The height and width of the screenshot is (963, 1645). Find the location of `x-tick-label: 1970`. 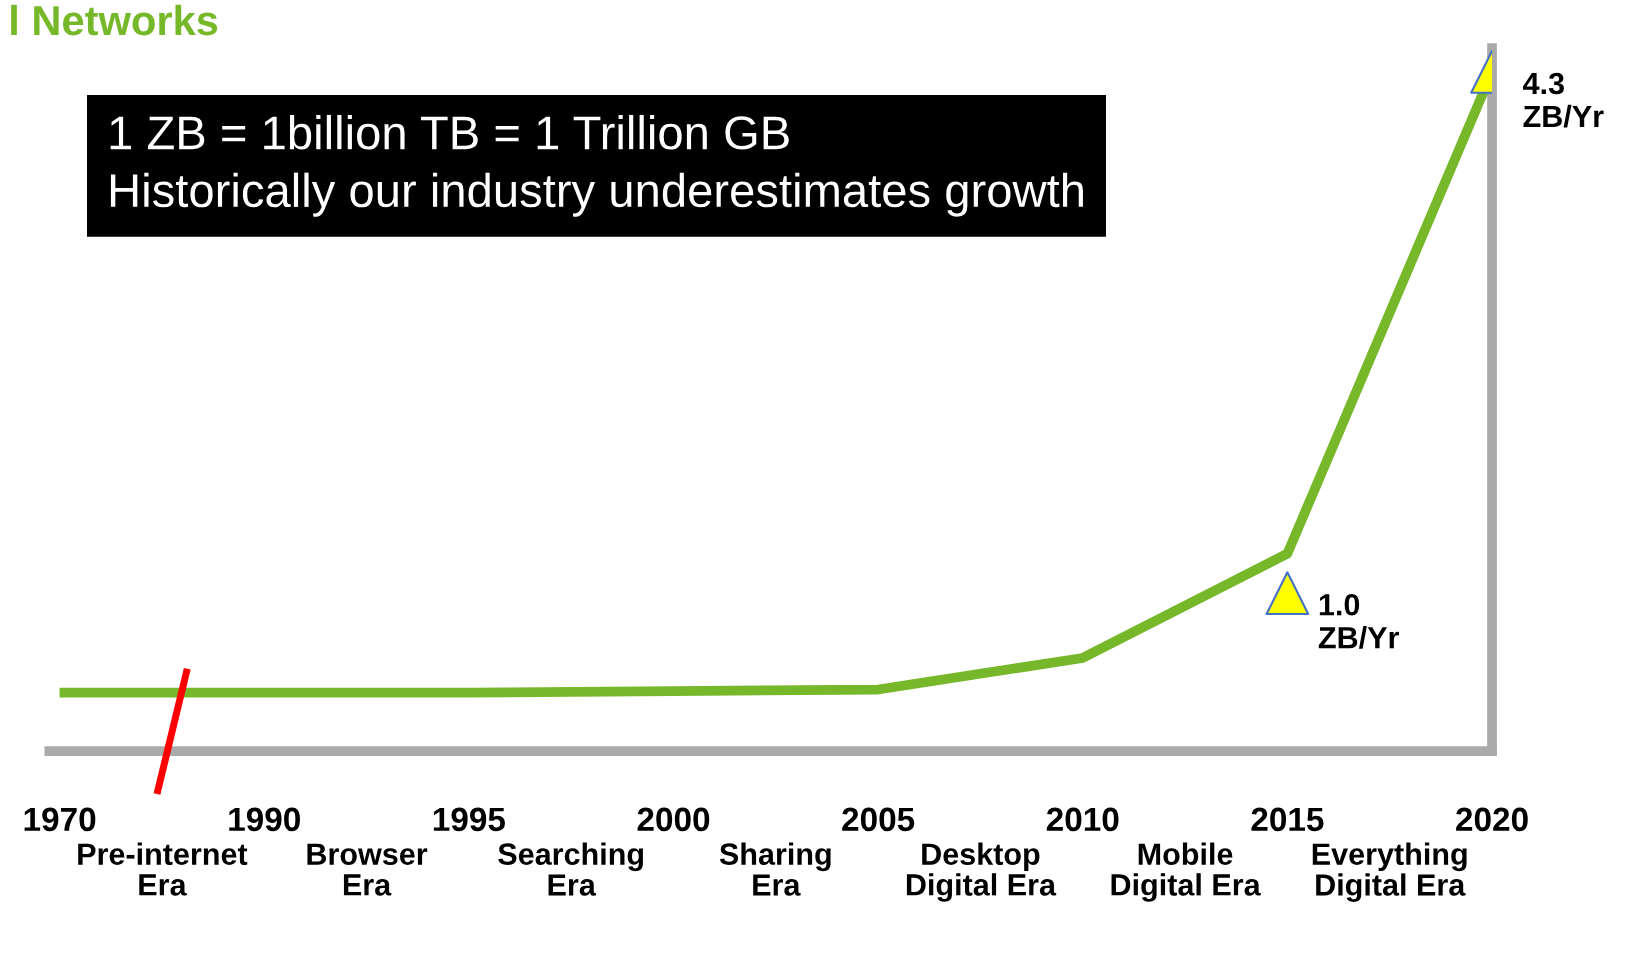

x-tick-label: 1970 is located at coordinates (60, 819).